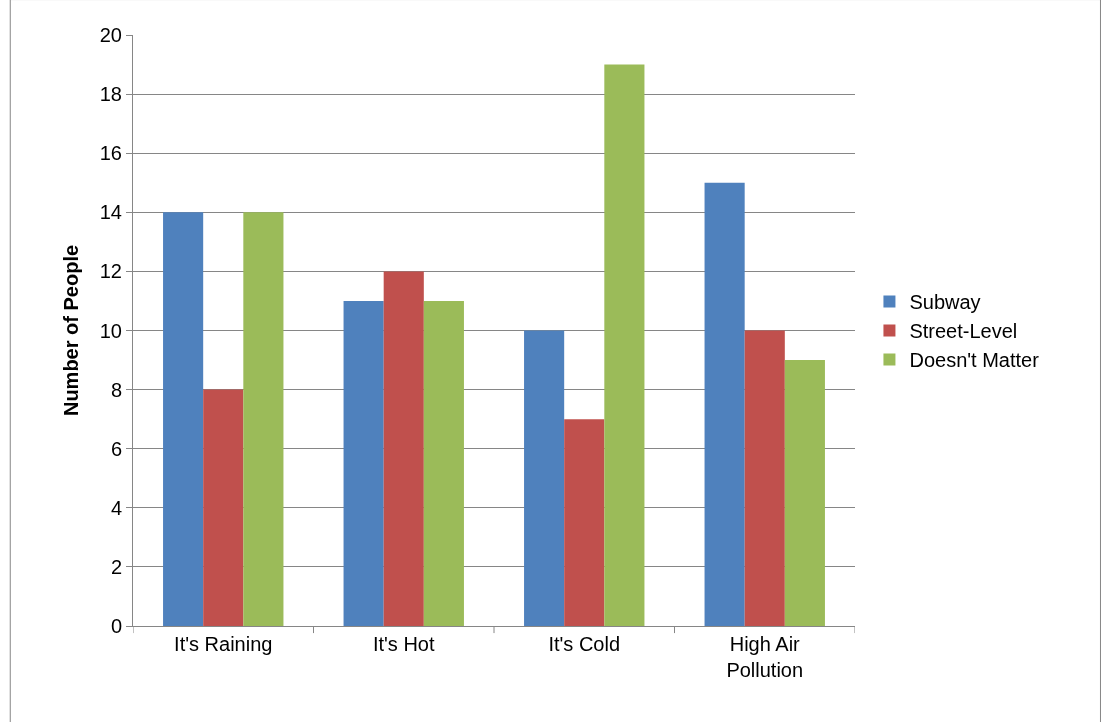  Describe the element at coordinates (116, 389) in the screenshot. I see `y-tick-label: 8` at that location.